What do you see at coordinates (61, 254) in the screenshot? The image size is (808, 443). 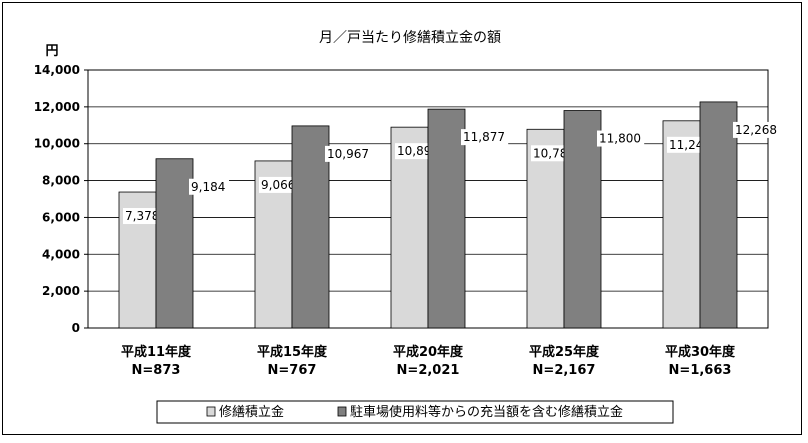 I see `y-tick-label: 4,000` at bounding box center [61, 254].